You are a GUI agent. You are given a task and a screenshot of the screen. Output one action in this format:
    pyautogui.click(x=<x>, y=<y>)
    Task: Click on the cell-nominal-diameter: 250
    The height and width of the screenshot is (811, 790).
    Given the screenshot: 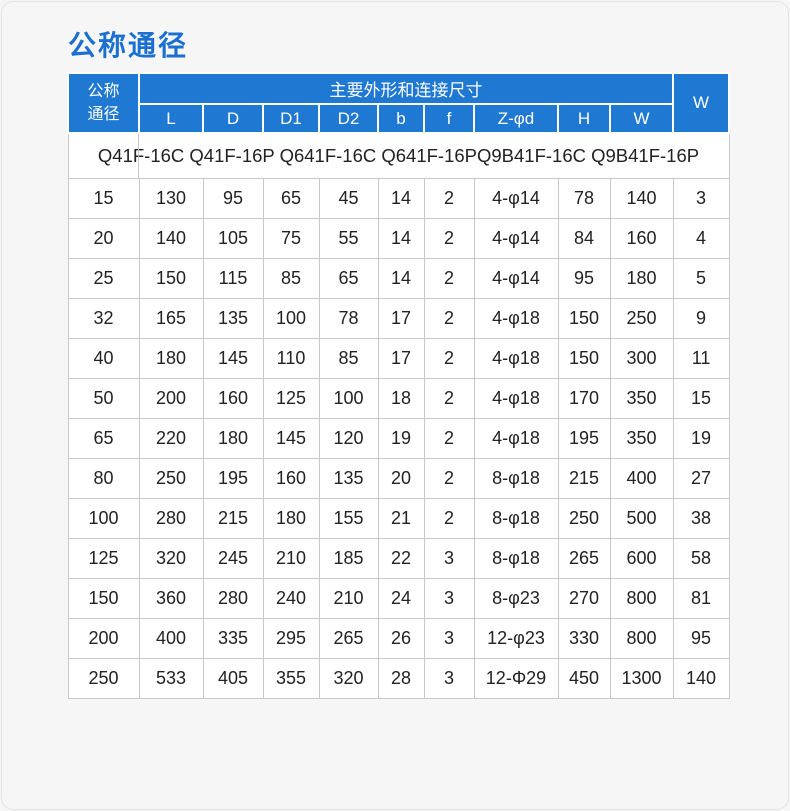 What is the action you would take?
    pyautogui.click(x=103, y=678)
    